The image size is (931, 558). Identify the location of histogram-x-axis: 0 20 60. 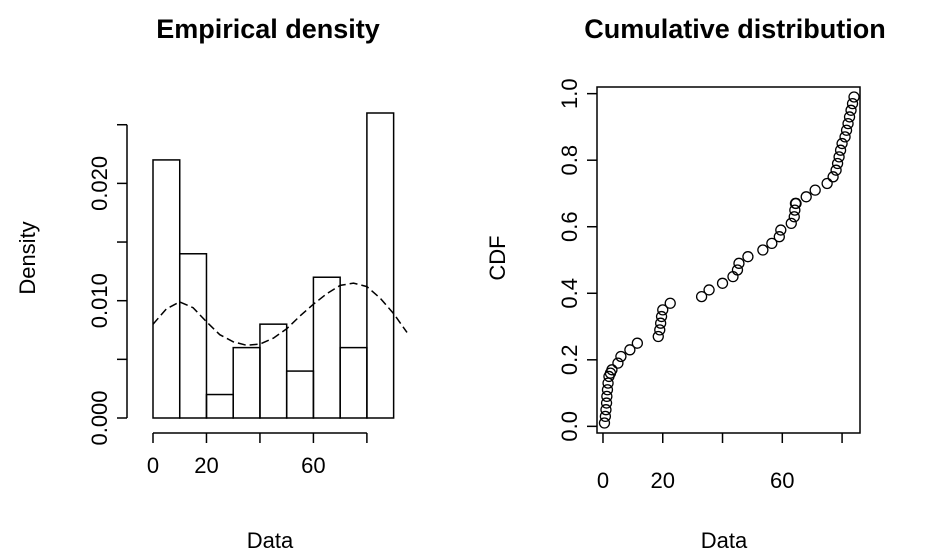
(257, 455).